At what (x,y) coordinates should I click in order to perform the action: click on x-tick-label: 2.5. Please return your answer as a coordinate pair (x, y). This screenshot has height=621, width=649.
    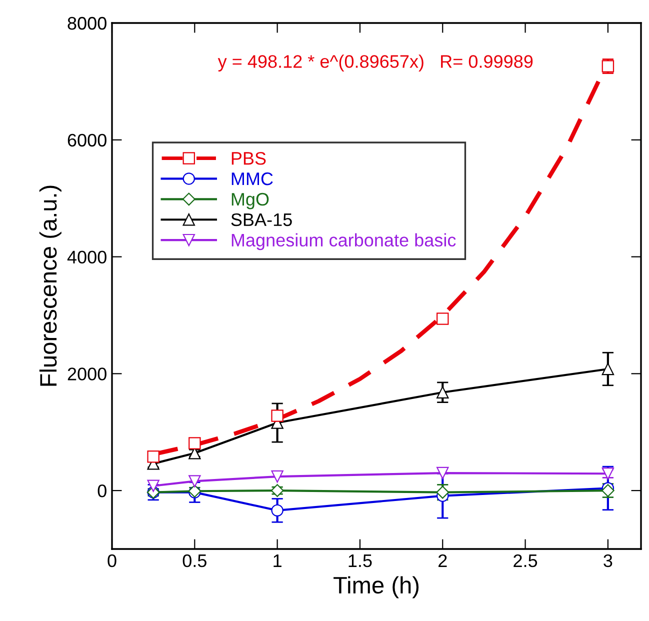
    Looking at the image, I should click on (526, 561).